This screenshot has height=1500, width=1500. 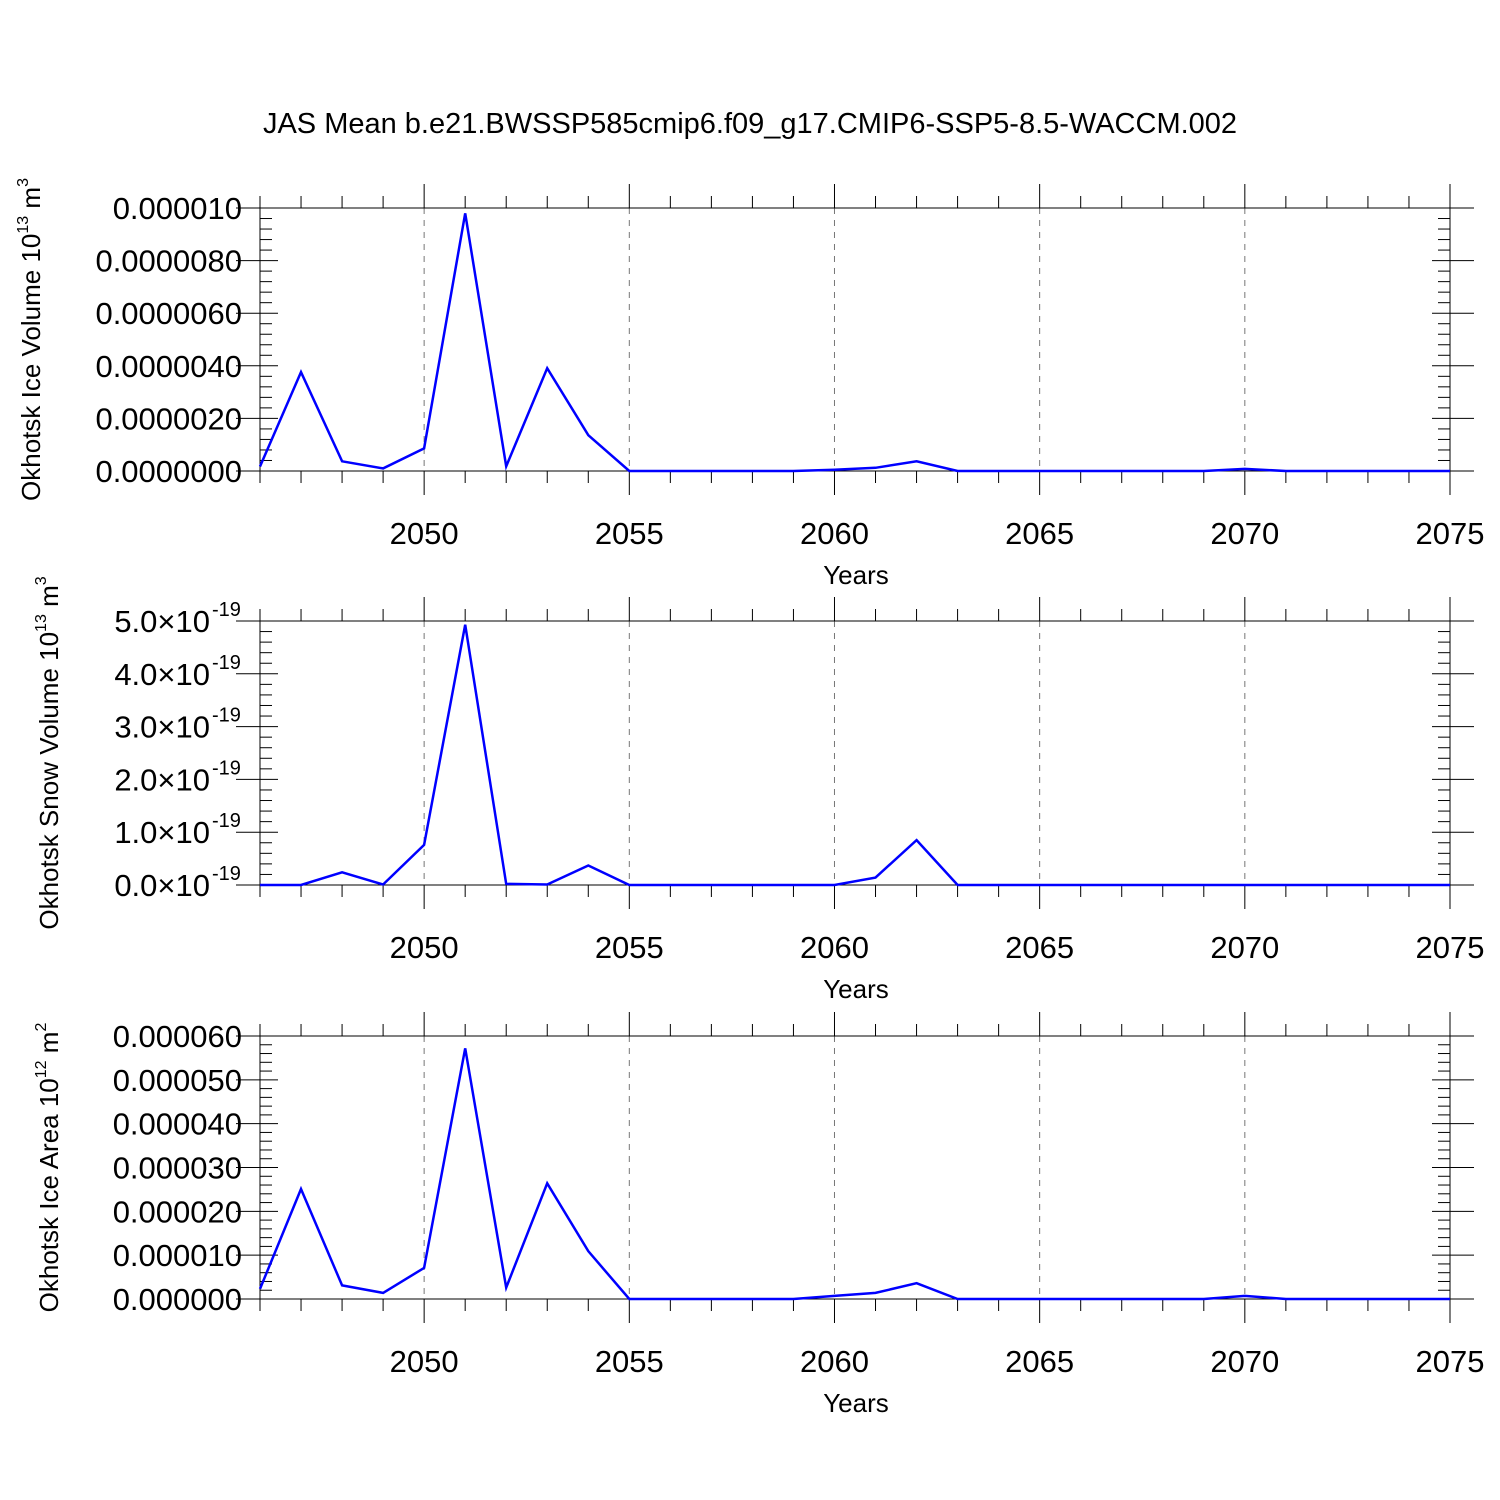 I want to click on y-tick-label: 0.0×10, so click(x=162, y=885).